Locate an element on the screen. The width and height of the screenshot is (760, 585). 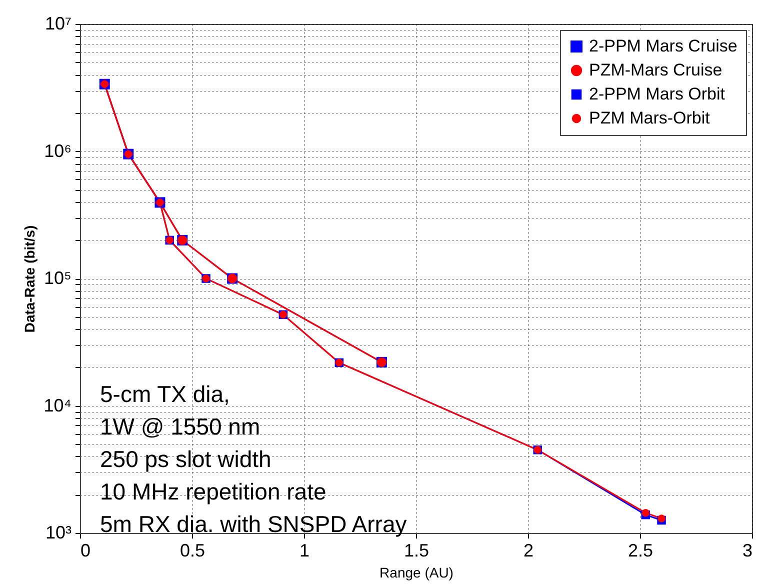
annotation: 1W @ 1550 nm is located at coordinates (180, 427).